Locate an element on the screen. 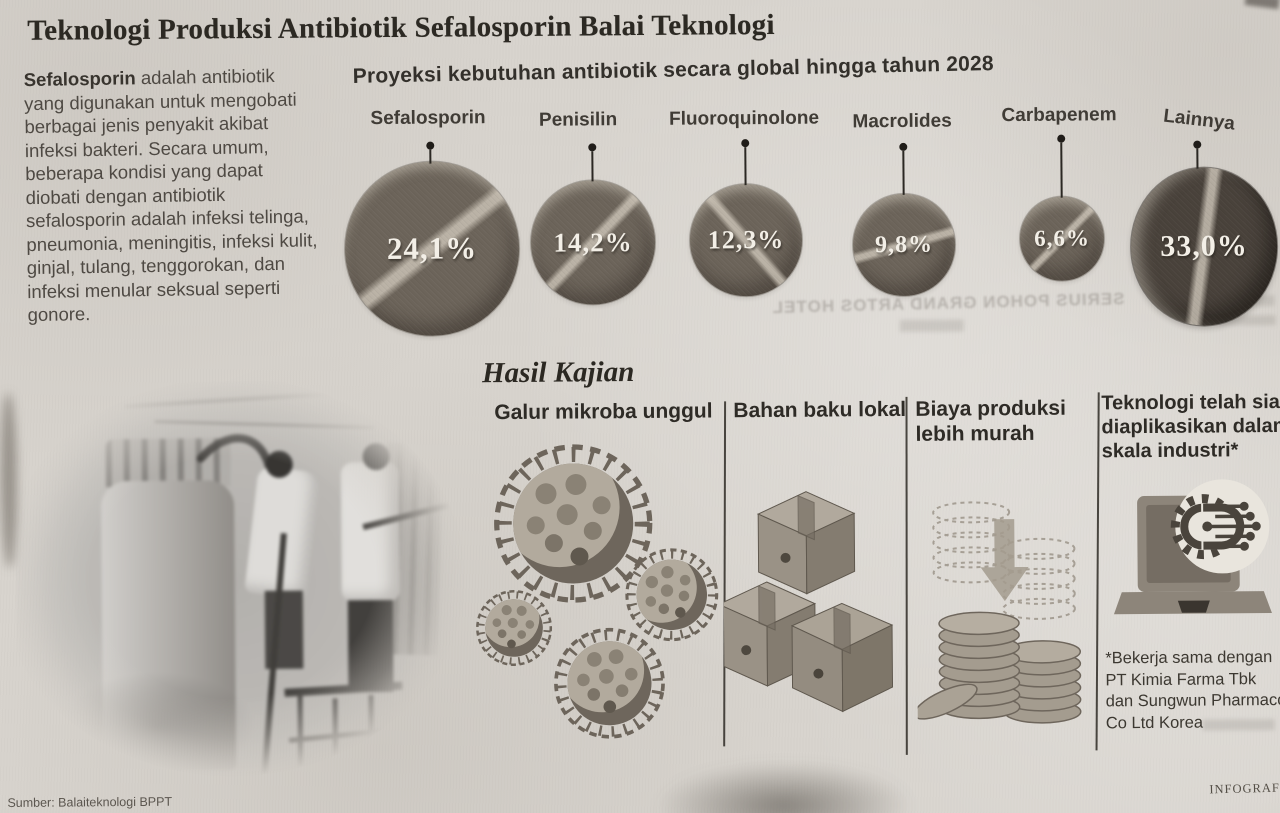 Image resolution: width=1280 pixels, height=813 pixels. photo-scientist-2-legs is located at coordinates (370, 646).